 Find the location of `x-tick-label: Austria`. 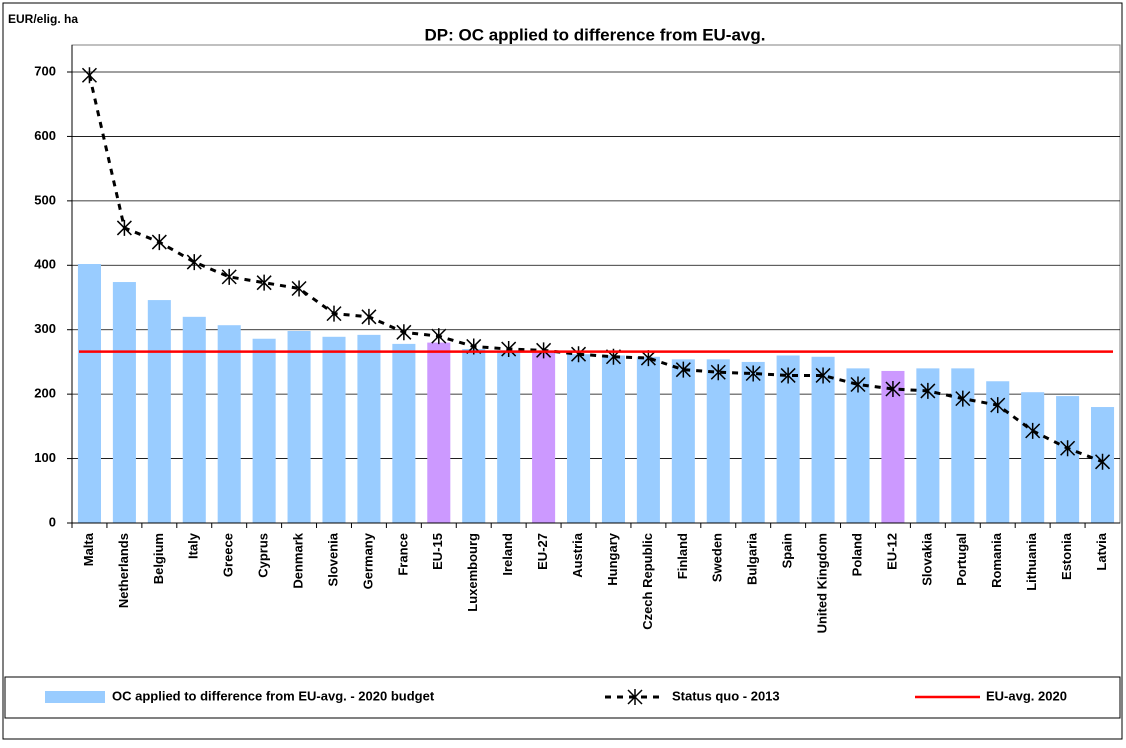

x-tick-label: Austria is located at coordinates (577, 555).